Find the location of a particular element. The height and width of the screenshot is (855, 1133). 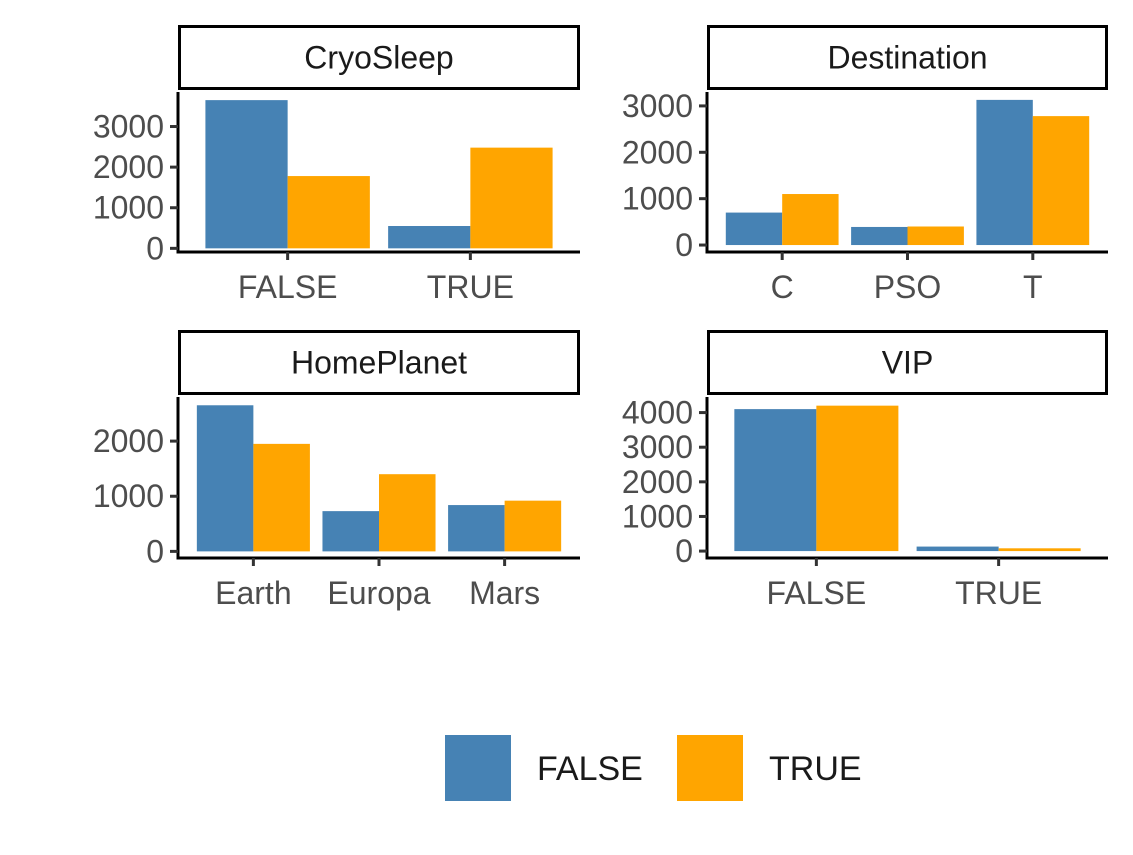

facet-title: HomePlanet is located at coordinates (379, 363).